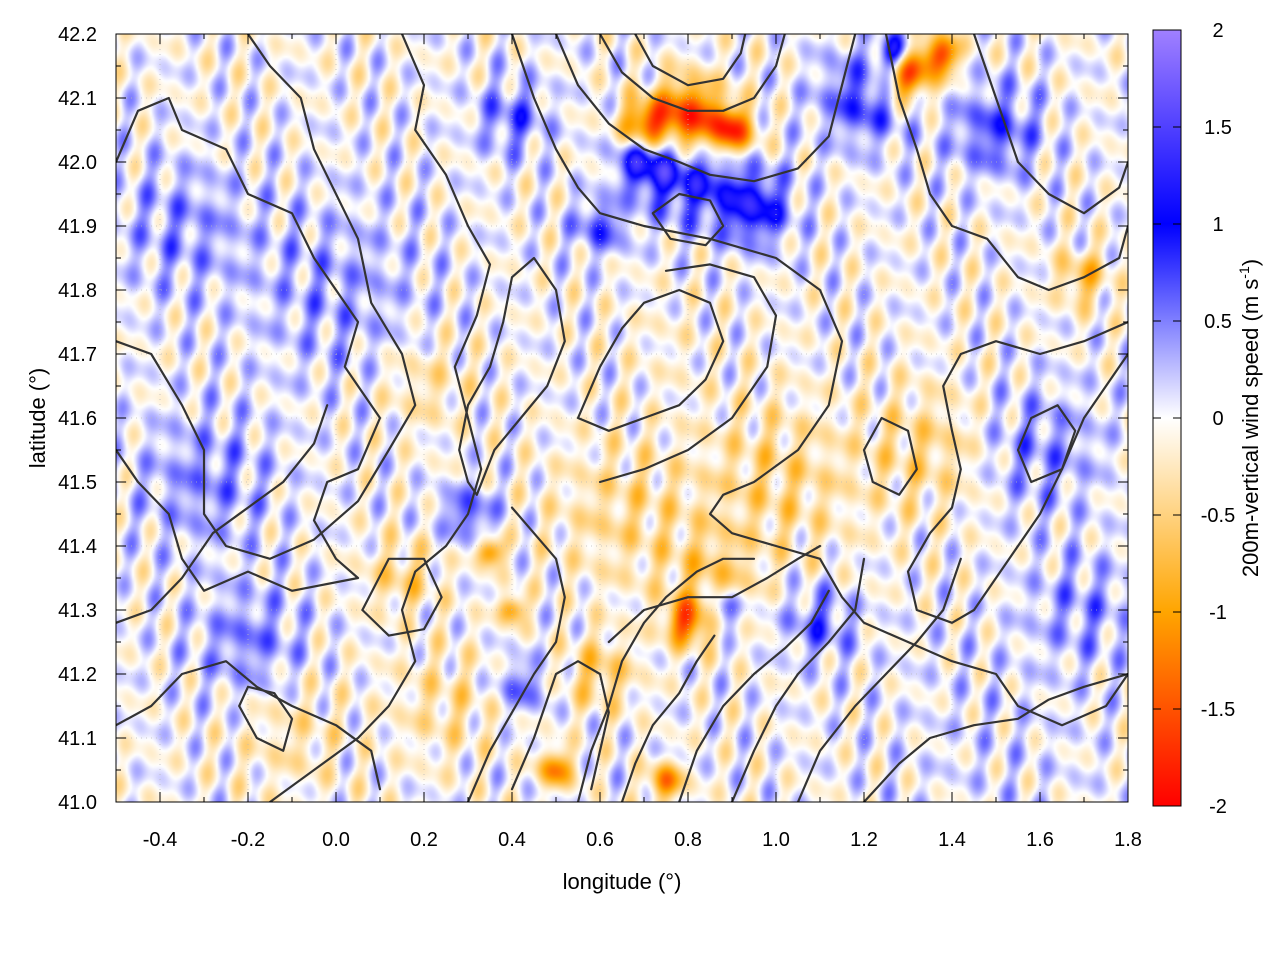  Describe the element at coordinates (1194, 419) in the screenshot. I see `colorbar-ticks: -2 -1.5 -1 -0.5 0 0.5 1 1.5 2` at that location.